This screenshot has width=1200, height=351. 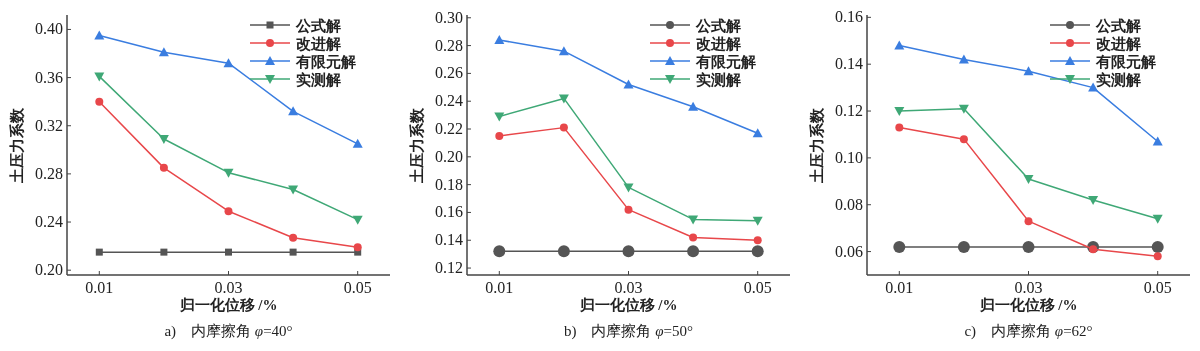 I want to click on y-tick-label: 0.18, so click(x=449, y=184).